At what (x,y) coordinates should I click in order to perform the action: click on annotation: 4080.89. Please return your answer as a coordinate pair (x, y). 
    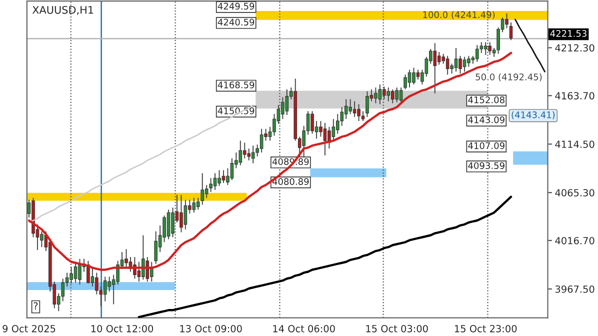
    Looking at the image, I should click on (290, 181).